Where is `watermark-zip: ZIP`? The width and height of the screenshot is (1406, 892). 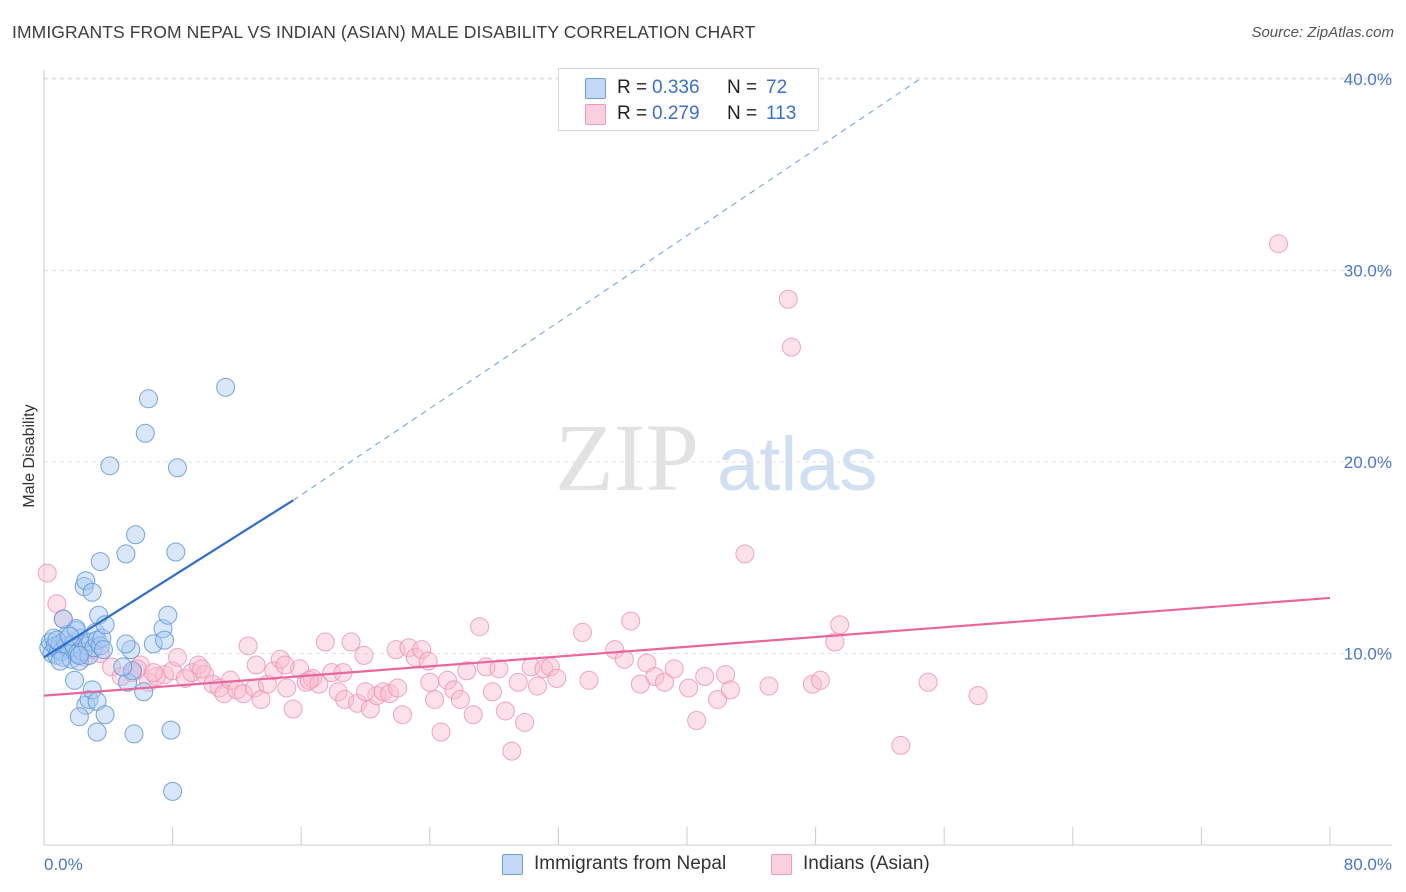 watermark-zip: ZIP is located at coordinates (627, 457).